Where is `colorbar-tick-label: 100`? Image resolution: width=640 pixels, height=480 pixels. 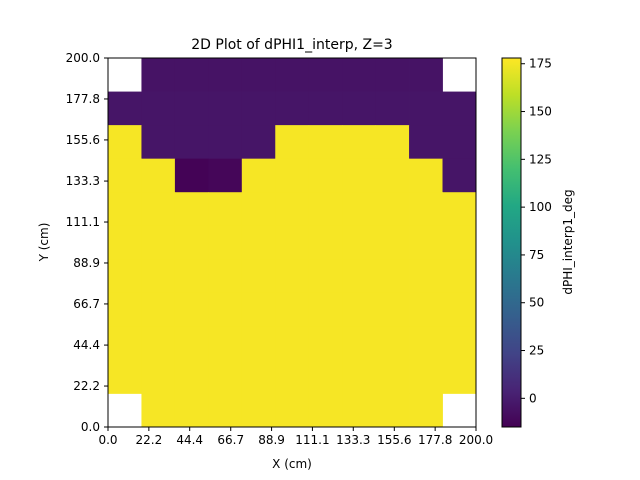 colorbar-tick-label: 100 is located at coordinates (540, 207).